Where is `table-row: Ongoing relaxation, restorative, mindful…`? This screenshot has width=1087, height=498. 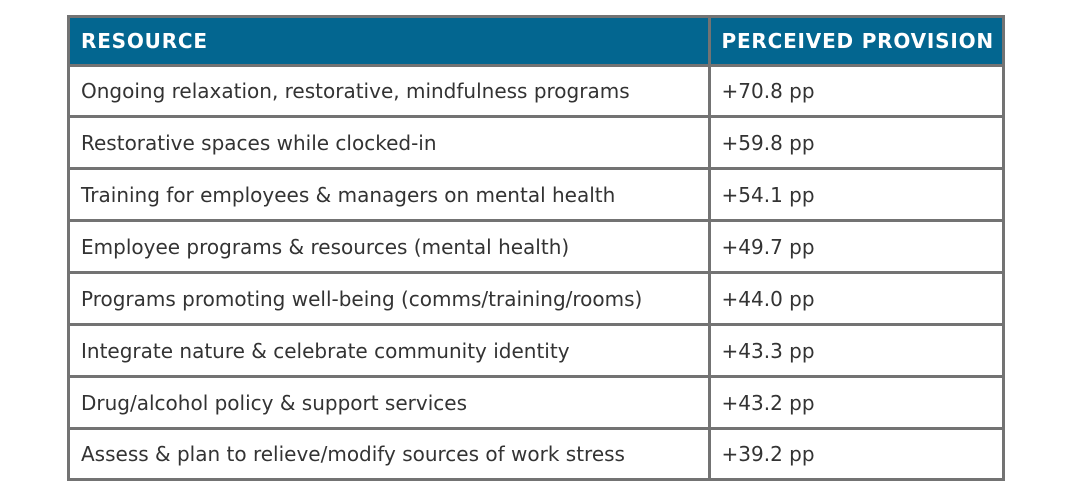 table-row: Ongoing relaxation, restorative, mindful… is located at coordinates (536, 92).